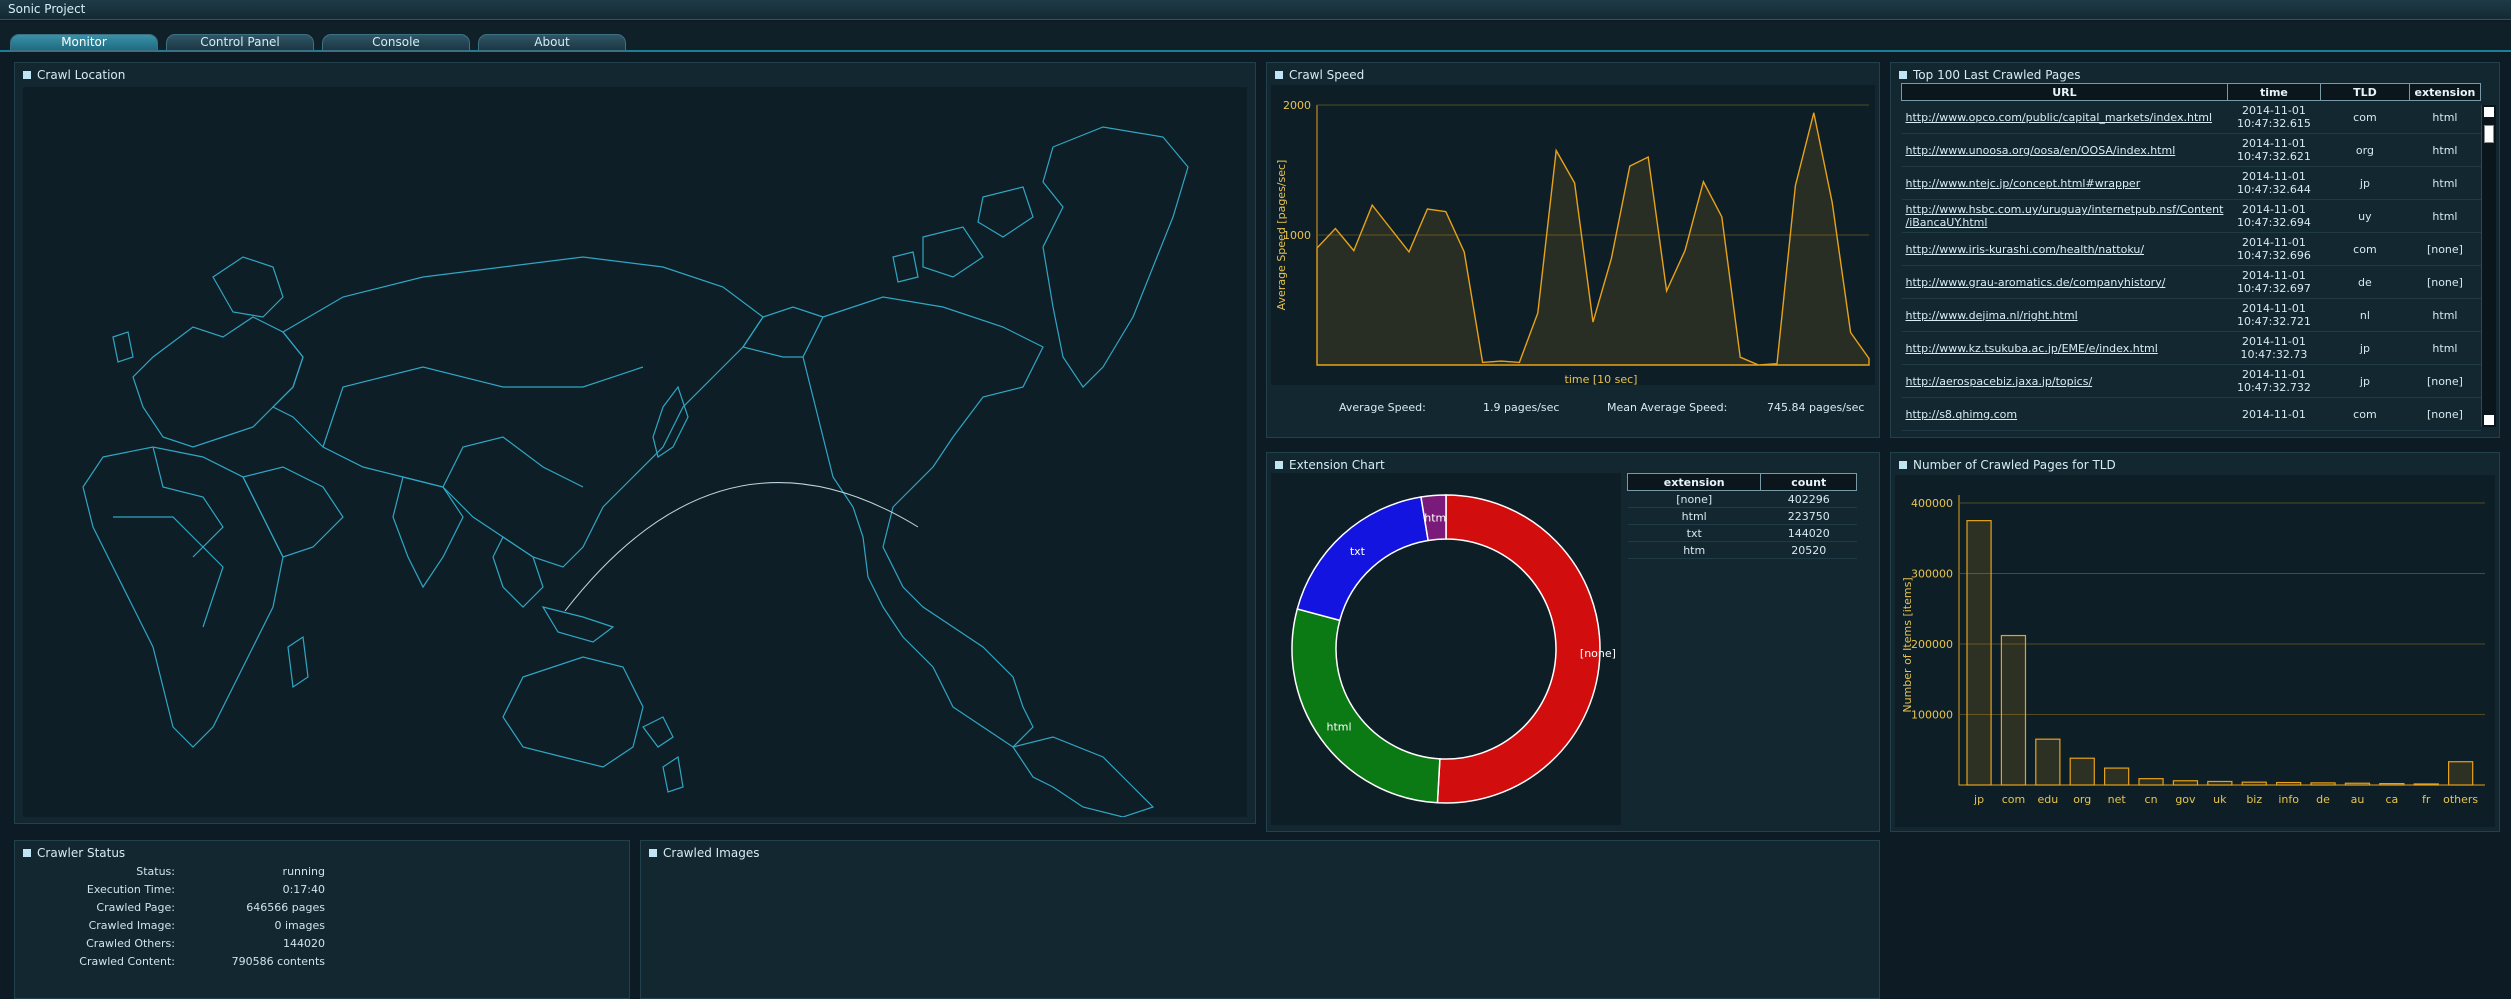 This screenshot has width=2511, height=999. I want to click on scroll-down-arrow-icon, so click(2489, 420).